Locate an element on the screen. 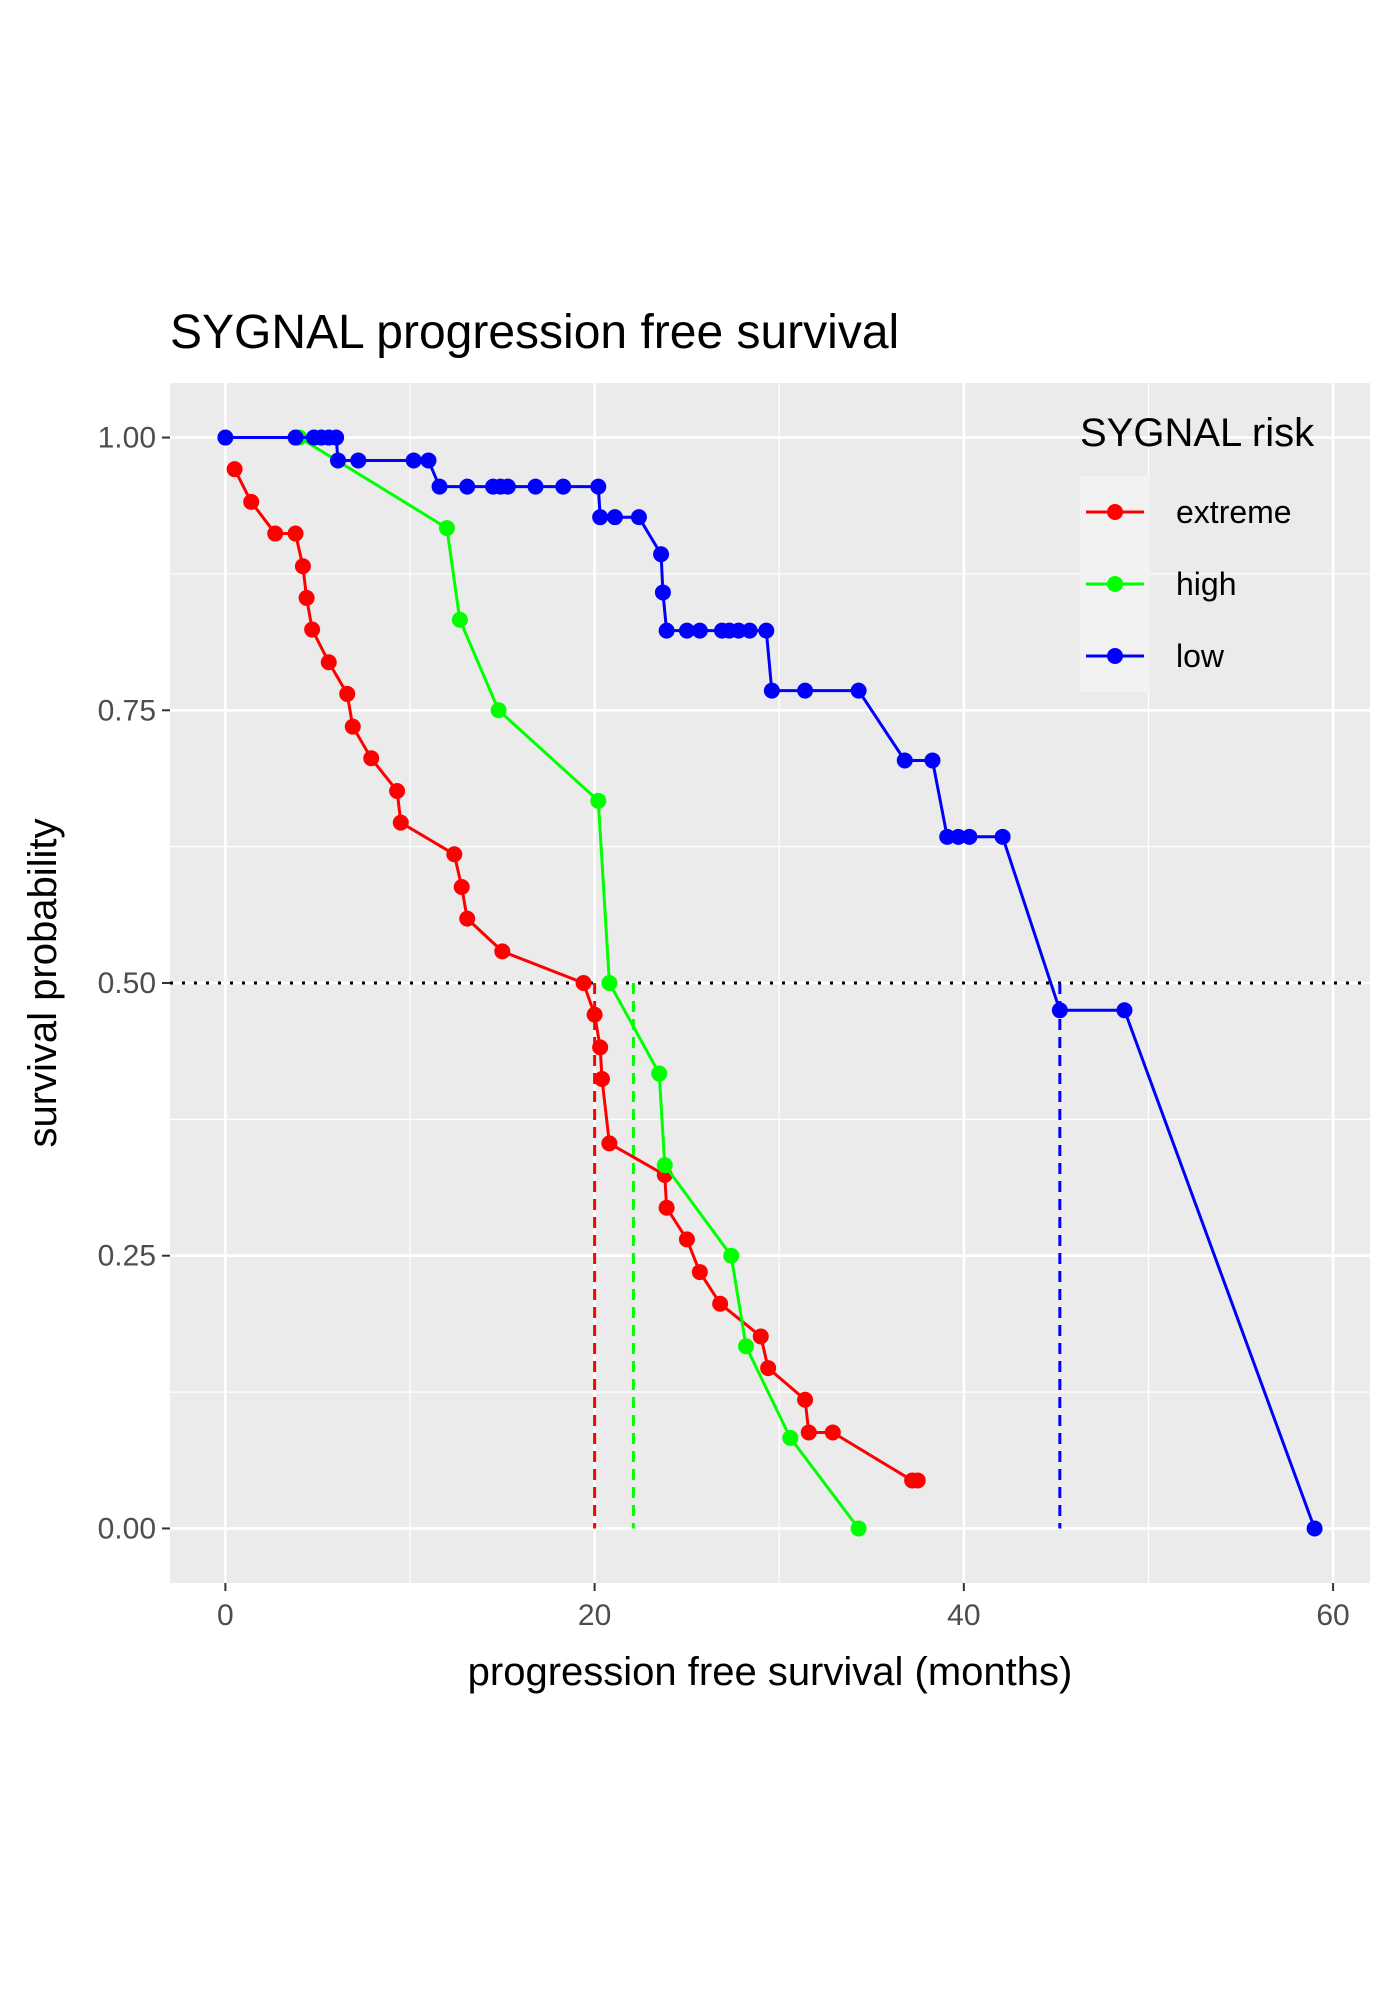 This screenshot has width=1384, height=1996. legend-label-high: high is located at coordinates (1206, 584).